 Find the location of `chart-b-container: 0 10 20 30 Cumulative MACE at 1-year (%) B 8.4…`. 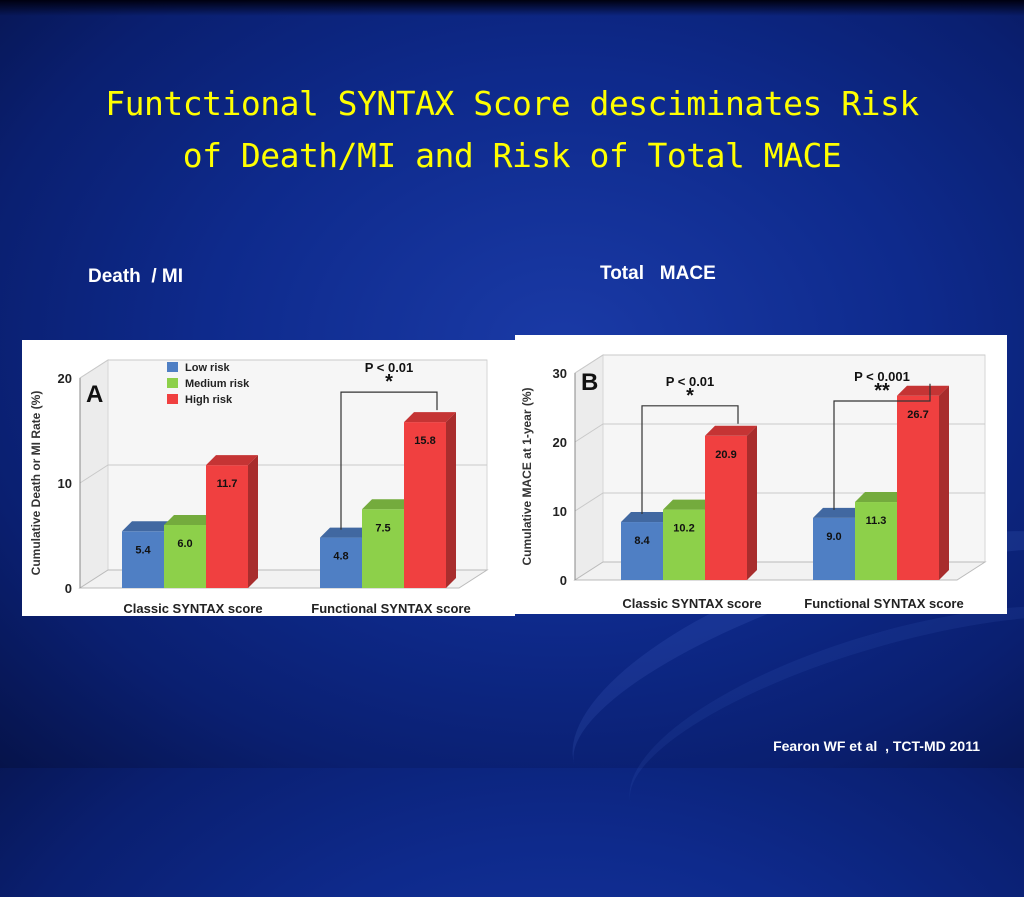

chart-b-container: 0 10 20 30 Cumulative MACE at 1-year (%) B 8.4… is located at coordinates (761, 474).